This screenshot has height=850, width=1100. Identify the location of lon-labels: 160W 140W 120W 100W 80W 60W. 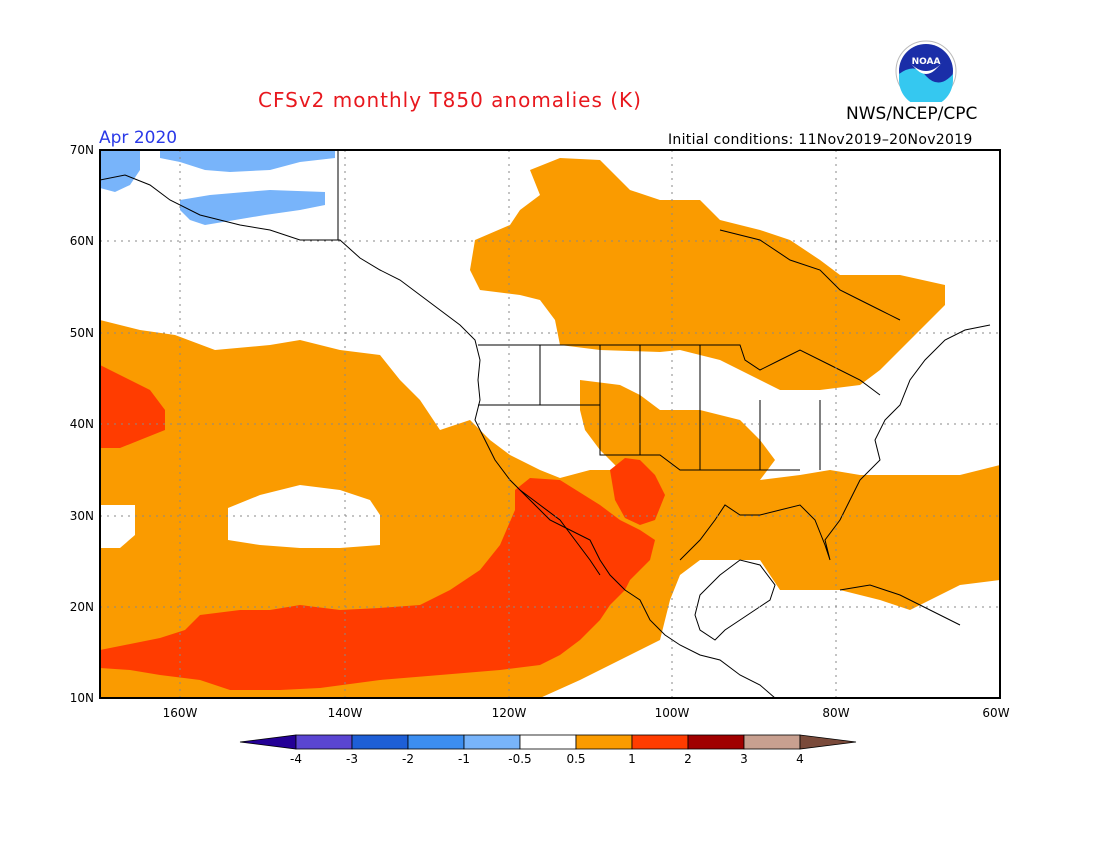
(586, 713).